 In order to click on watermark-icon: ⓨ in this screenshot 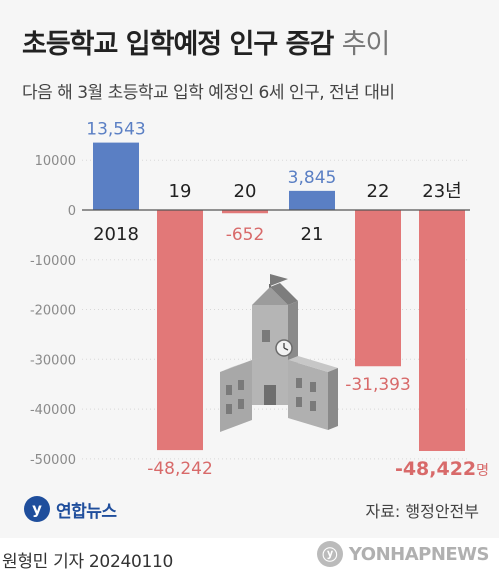, I will do `click(329, 554)`.